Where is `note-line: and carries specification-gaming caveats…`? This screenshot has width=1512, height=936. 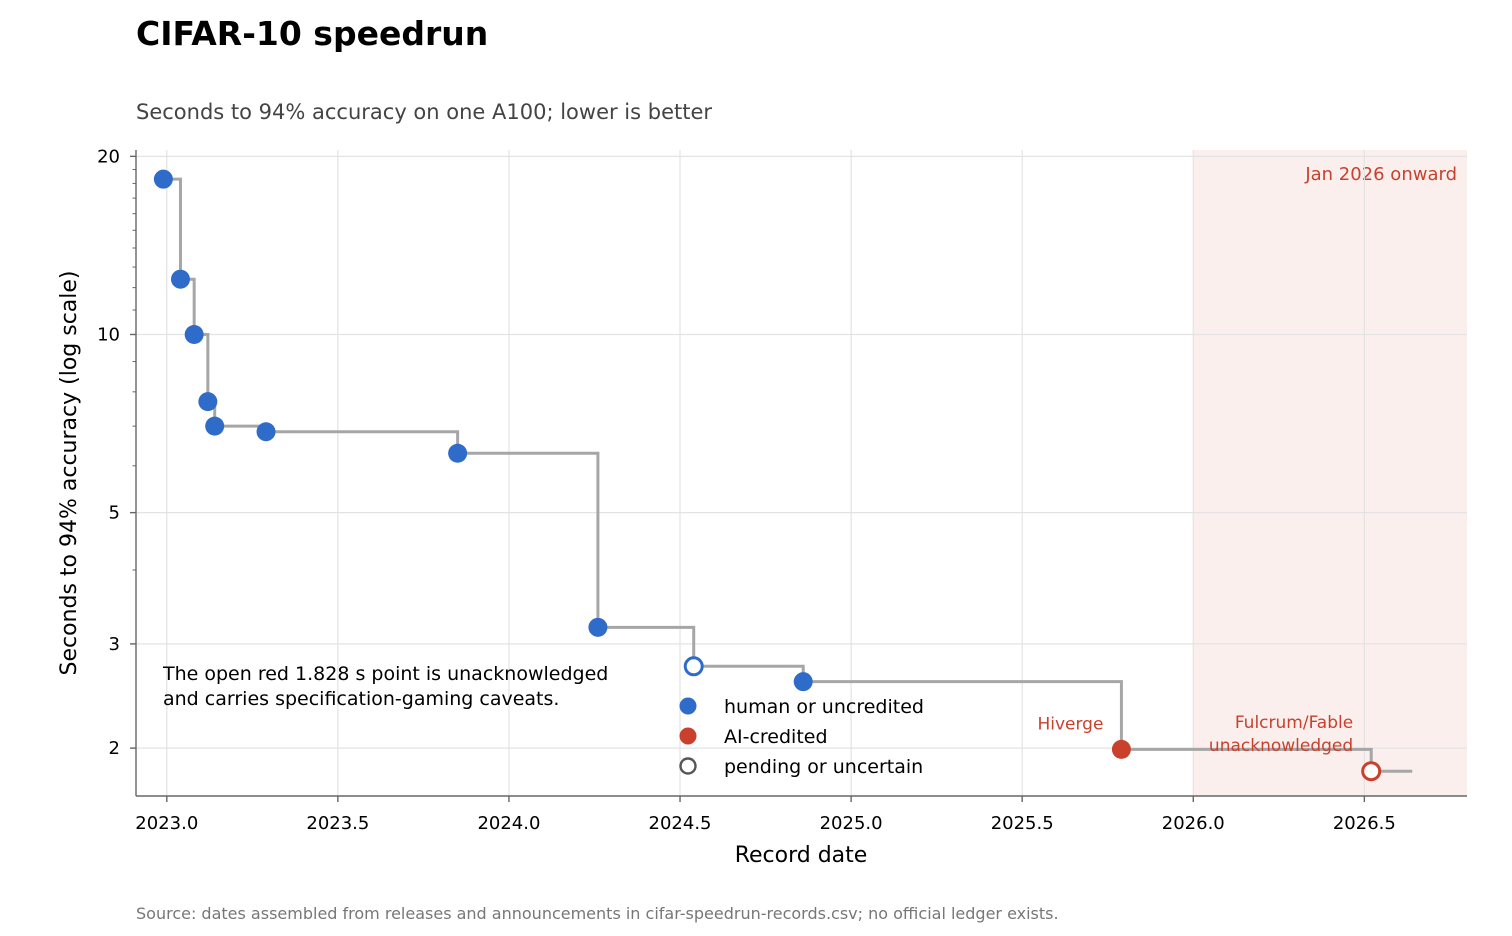
note-line: and carries specification-gaming caveats… is located at coordinates (361, 699).